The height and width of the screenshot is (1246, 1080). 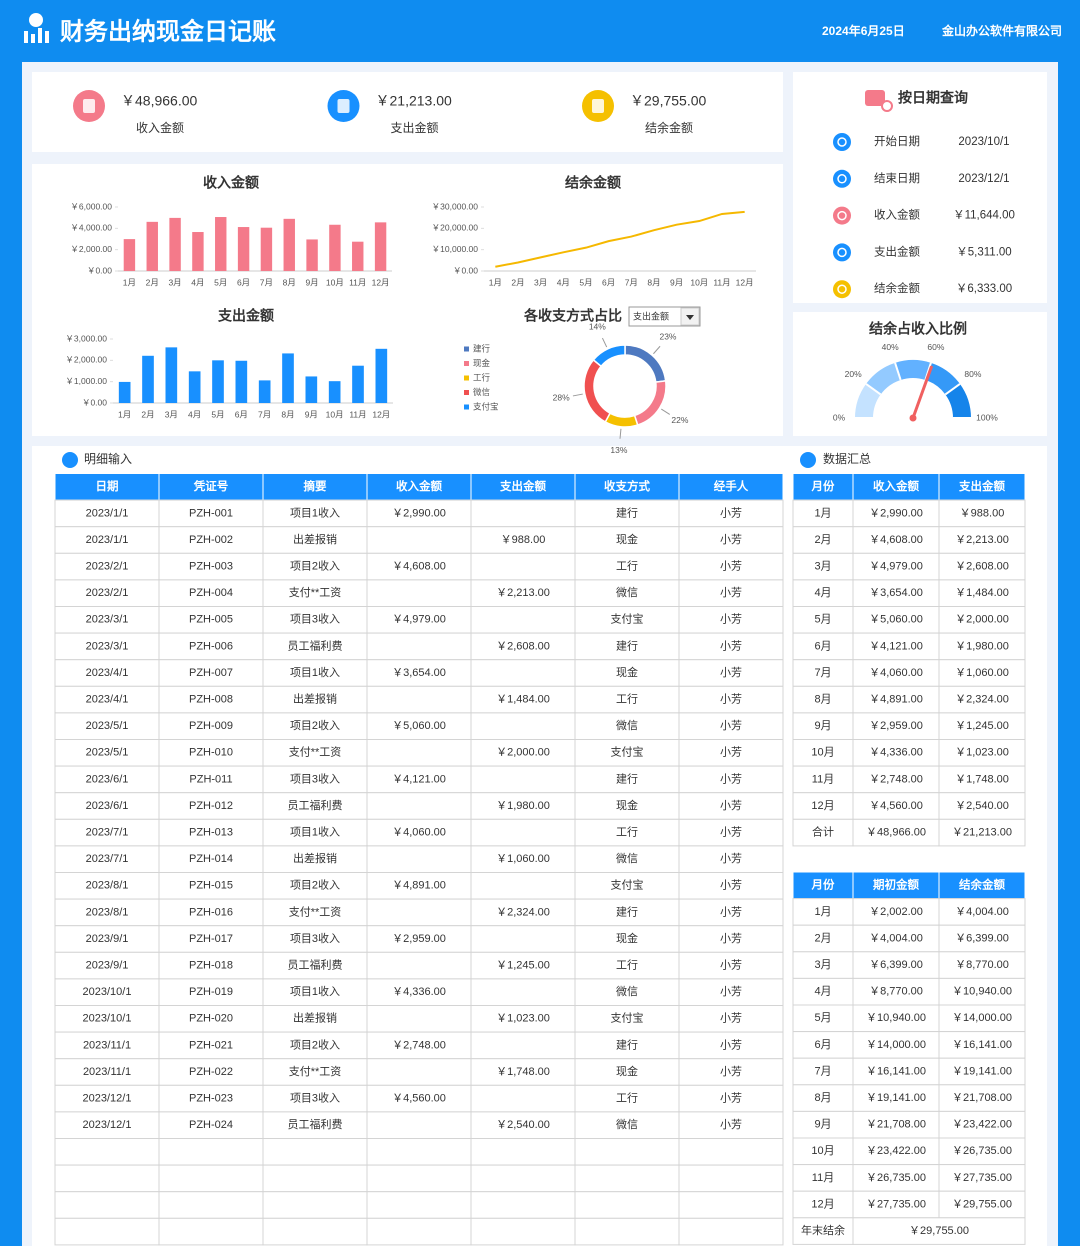 What do you see at coordinates (335, 414) in the screenshot?
I see `x-tick-label: 10月` at bounding box center [335, 414].